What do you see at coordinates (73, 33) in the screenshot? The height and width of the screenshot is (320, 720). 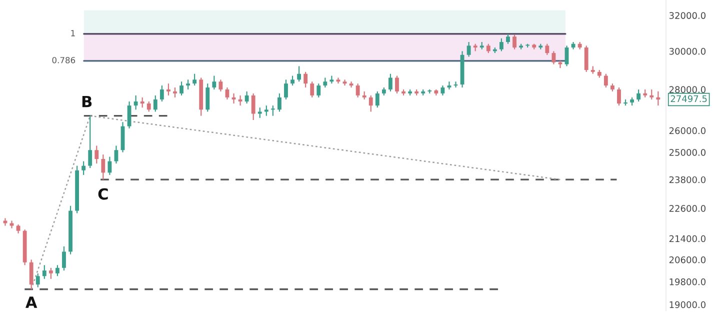 I see `annotation: 1` at bounding box center [73, 33].